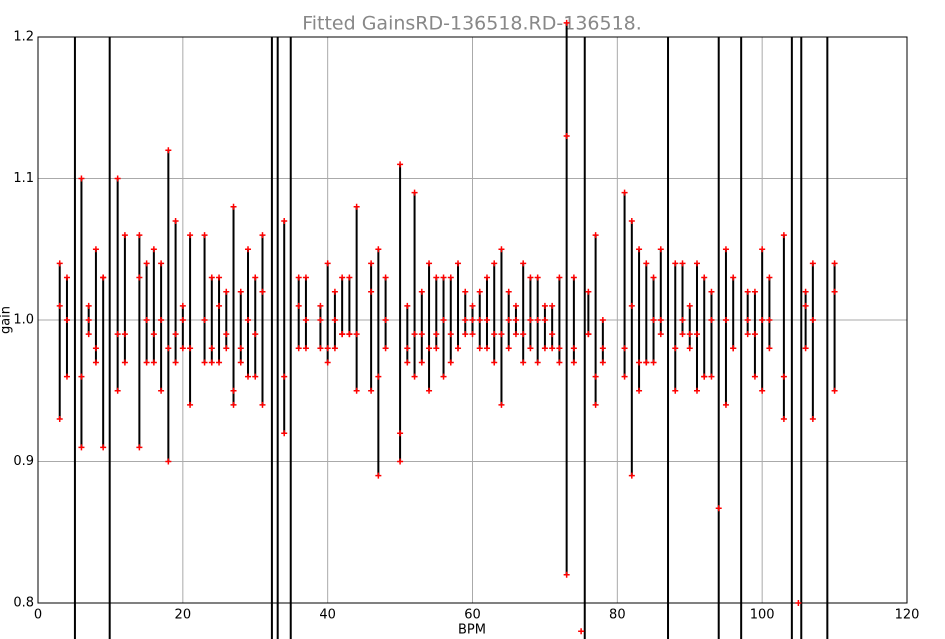 Image resolution: width=945 pixels, height=639 pixels. What do you see at coordinates (472, 615) in the screenshot?
I see `x-tick-label: 60` at bounding box center [472, 615].